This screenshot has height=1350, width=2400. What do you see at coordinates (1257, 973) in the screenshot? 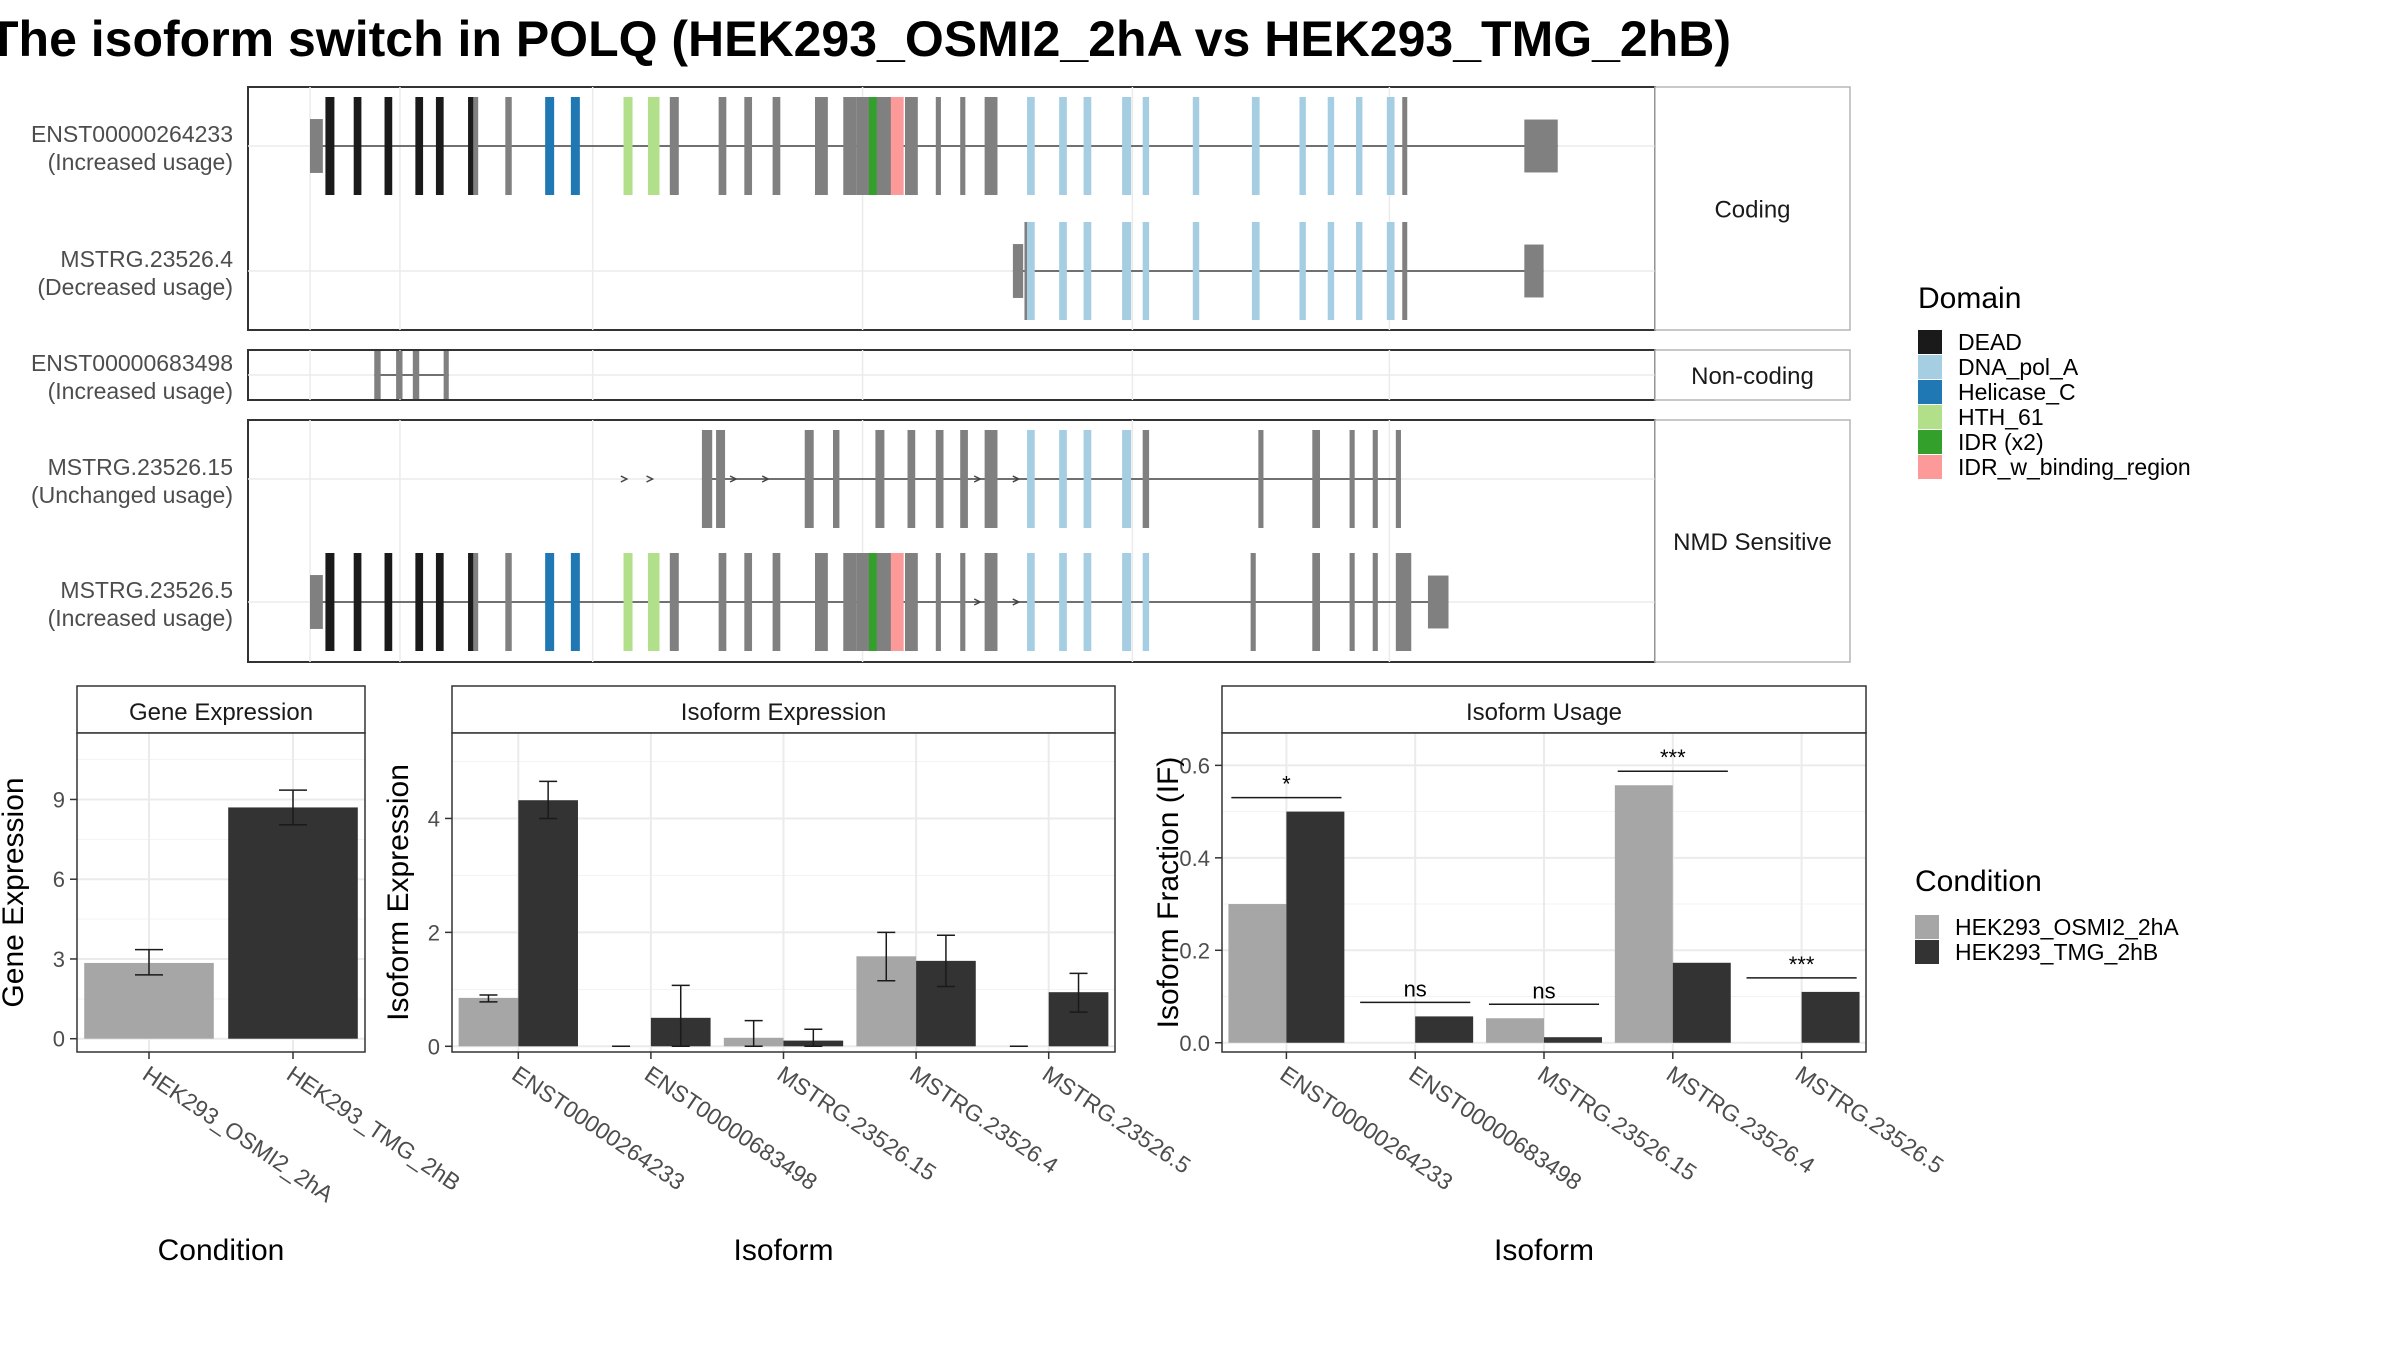
I see `chart-2-bar-a` at bounding box center [1257, 973].